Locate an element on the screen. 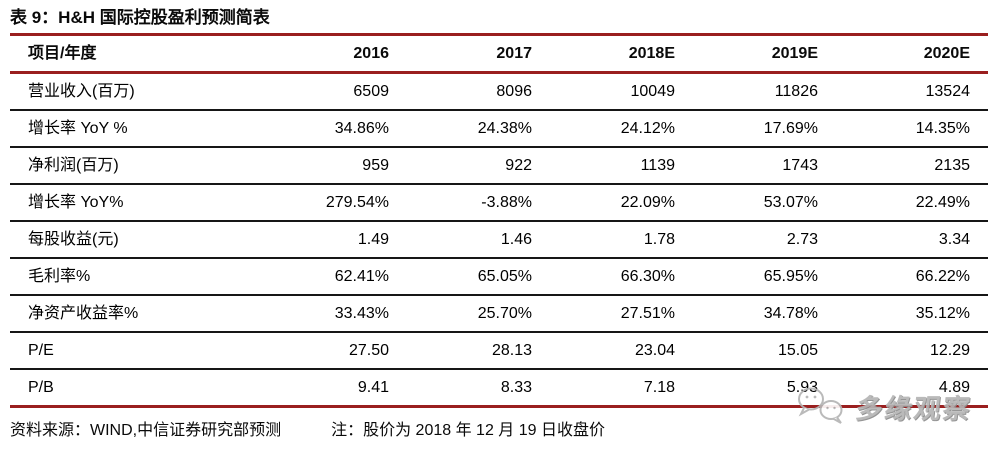 The height and width of the screenshot is (449, 998). column-header-2016: 2016 is located at coordinates (343, 54).